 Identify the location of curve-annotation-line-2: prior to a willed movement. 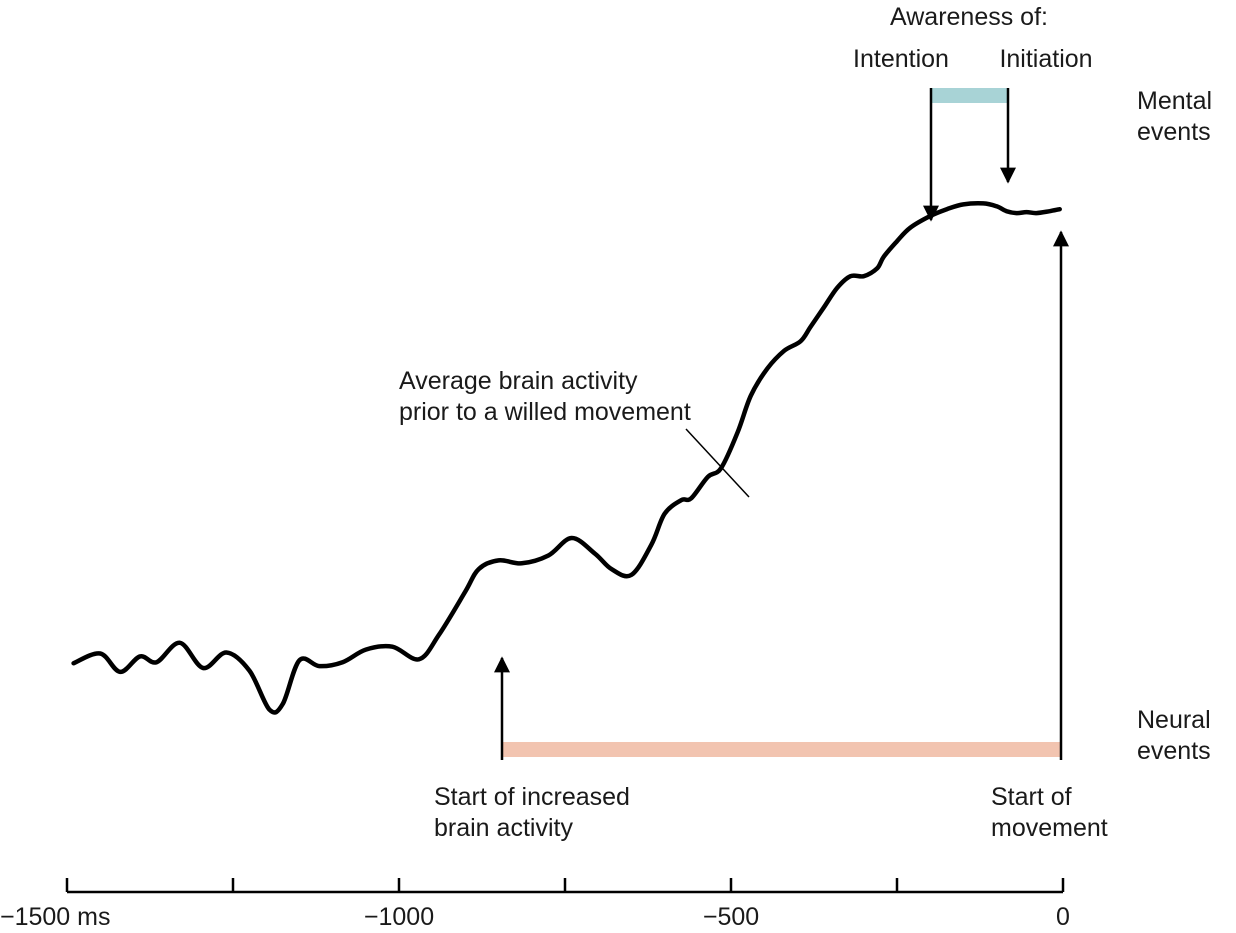
(545, 412).